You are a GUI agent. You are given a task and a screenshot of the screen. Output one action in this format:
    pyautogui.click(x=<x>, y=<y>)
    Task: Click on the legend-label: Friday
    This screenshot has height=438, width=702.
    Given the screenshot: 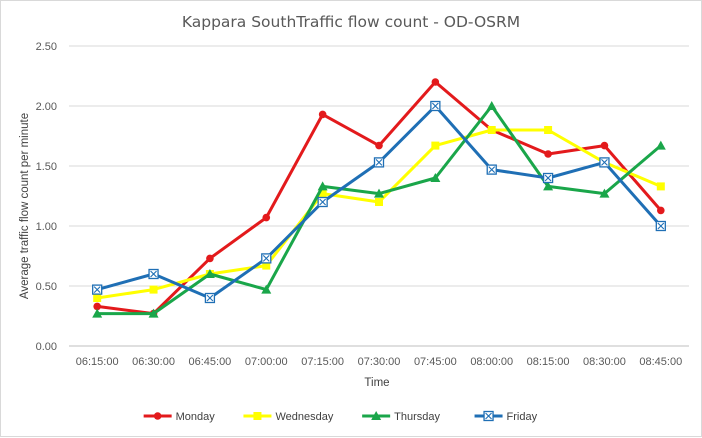 What is the action you would take?
    pyautogui.click(x=522, y=417)
    